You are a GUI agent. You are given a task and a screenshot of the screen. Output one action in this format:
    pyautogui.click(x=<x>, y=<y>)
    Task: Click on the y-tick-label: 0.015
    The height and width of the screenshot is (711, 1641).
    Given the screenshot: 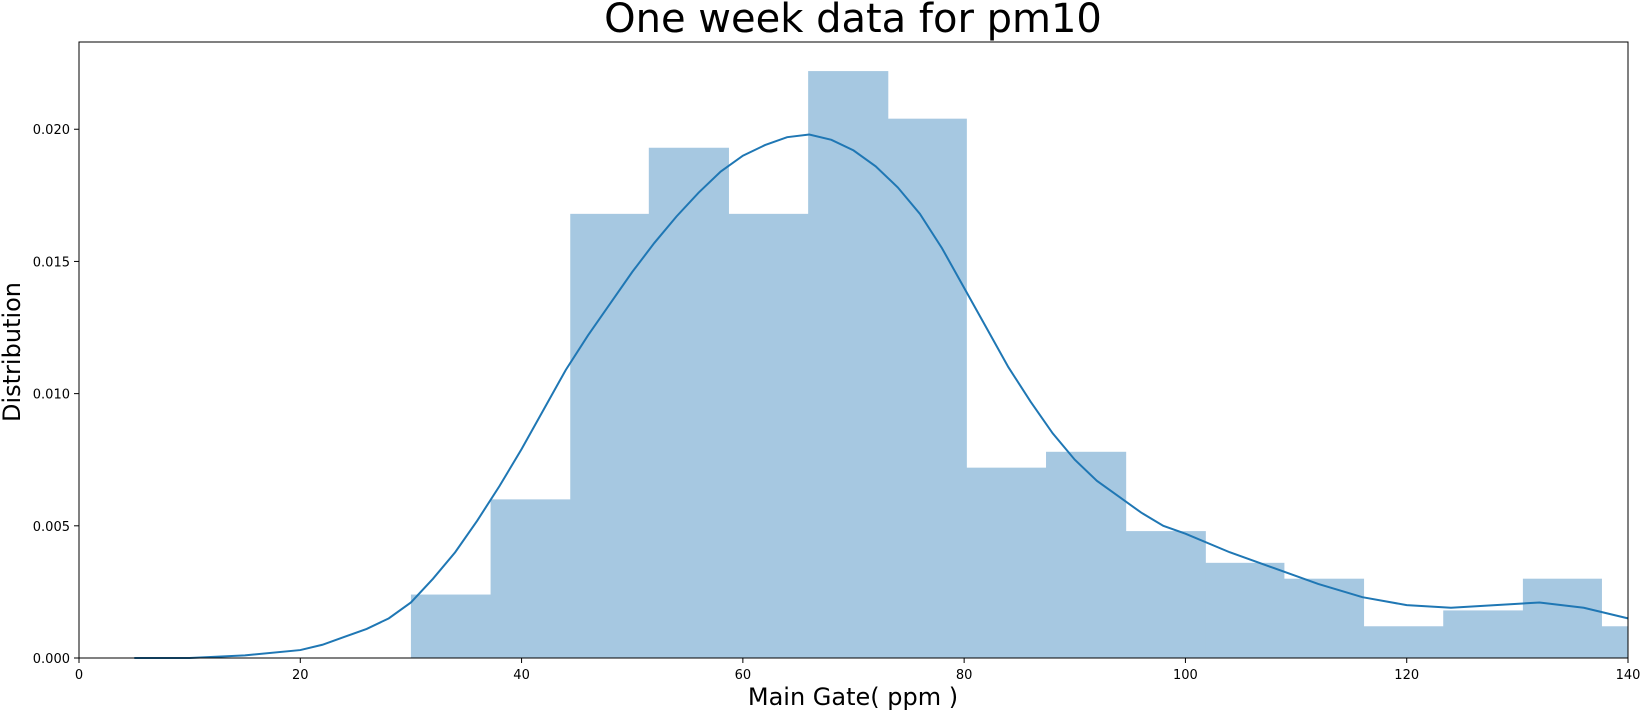 What is the action you would take?
    pyautogui.click(x=51, y=262)
    